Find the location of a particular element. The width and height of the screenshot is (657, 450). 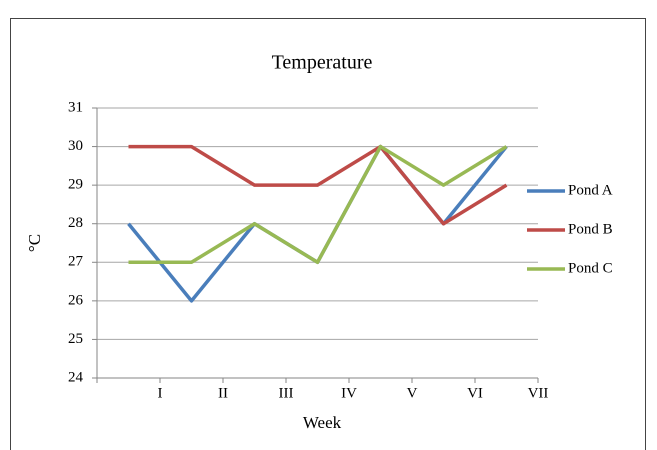

legend-label: Pond A is located at coordinates (590, 190).